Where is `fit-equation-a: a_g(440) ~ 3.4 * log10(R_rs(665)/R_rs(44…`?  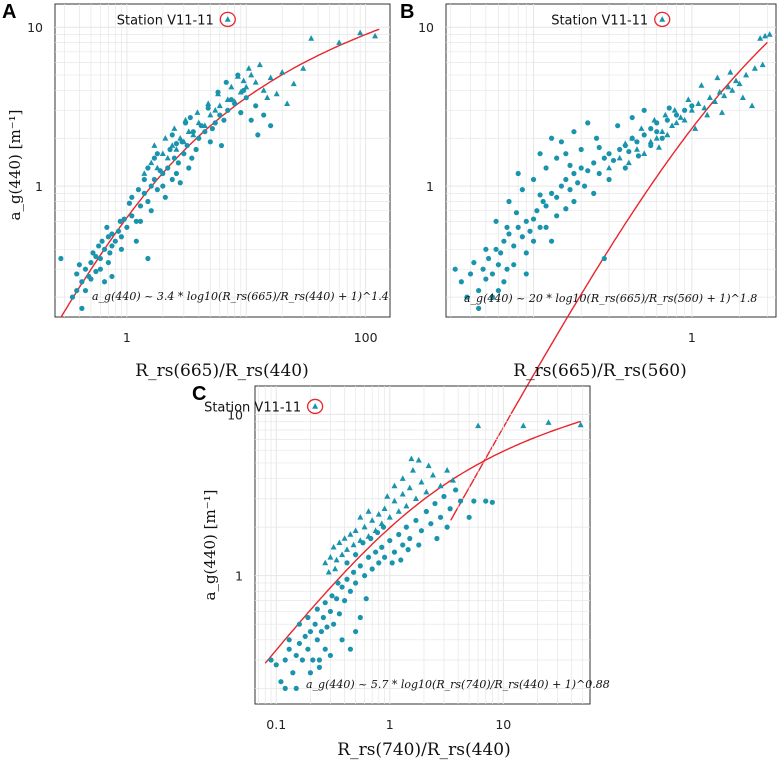 fit-equation-a: a_g(440) ~ 3.4 * log10(R_rs(665)/R_rs(44… is located at coordinates (240, 296).